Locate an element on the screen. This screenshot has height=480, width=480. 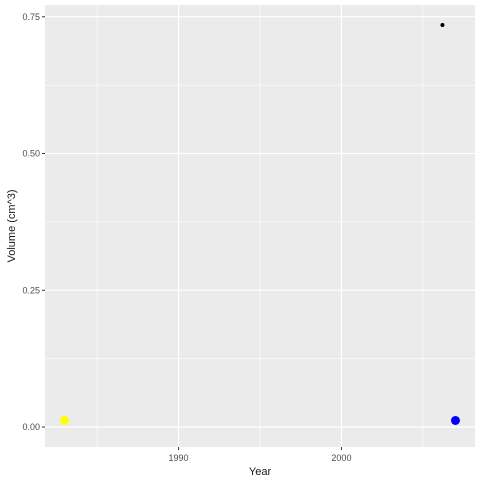
y-tick-label: 0.00 is located at coordinates (31, 427).